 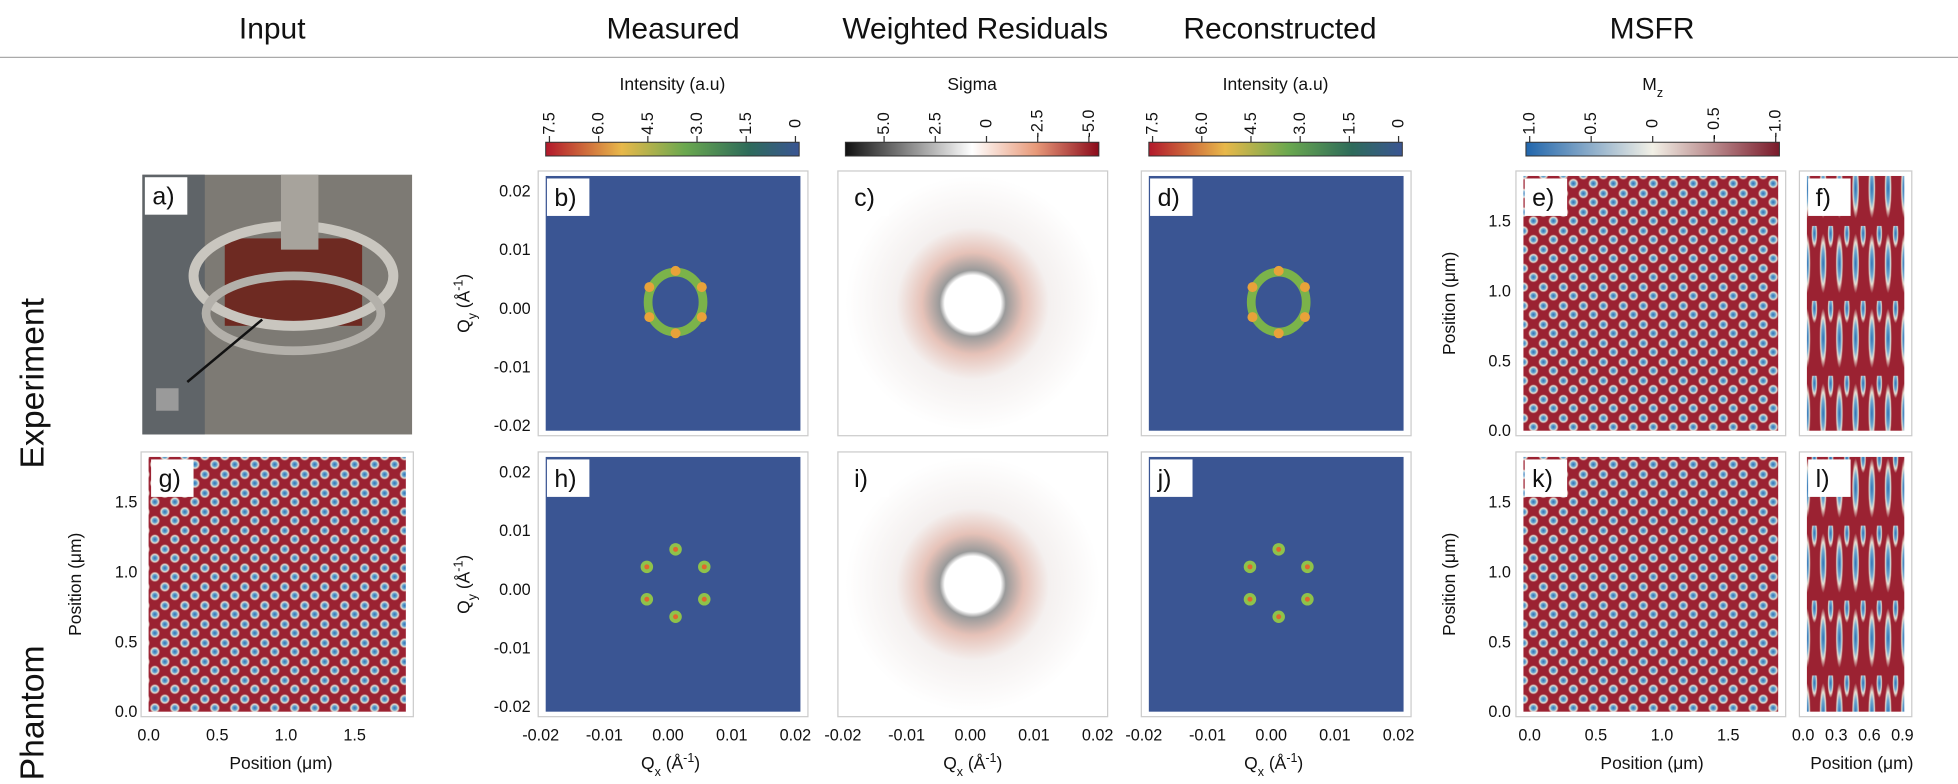 What do you see at coordinates (1279, 29) in the screenshot?
I see `column-title: Reconstructed` at bounding box center [1279, 29].